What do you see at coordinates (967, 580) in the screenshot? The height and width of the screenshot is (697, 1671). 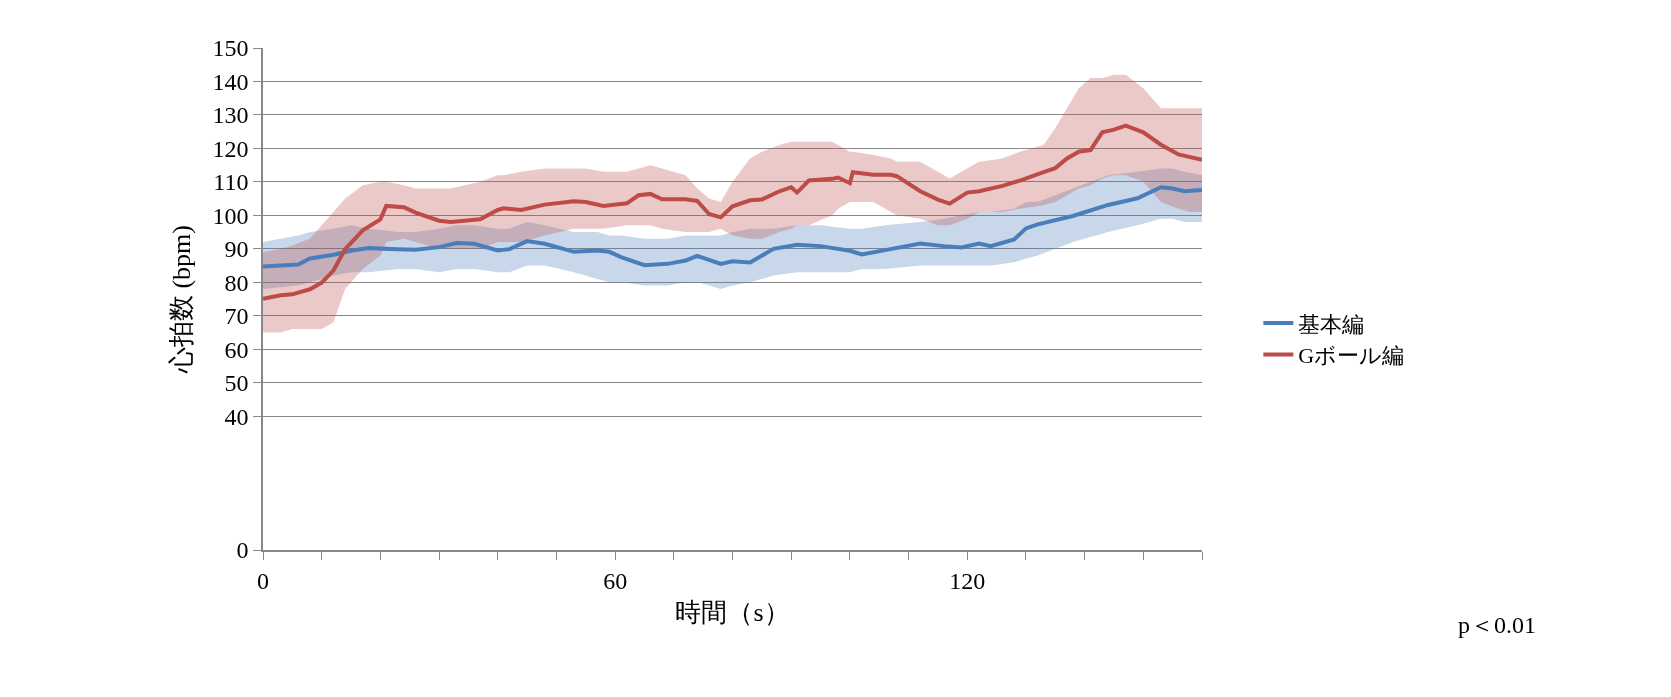 I see `x-tick-label: 120` at bounding box center [967, 580].